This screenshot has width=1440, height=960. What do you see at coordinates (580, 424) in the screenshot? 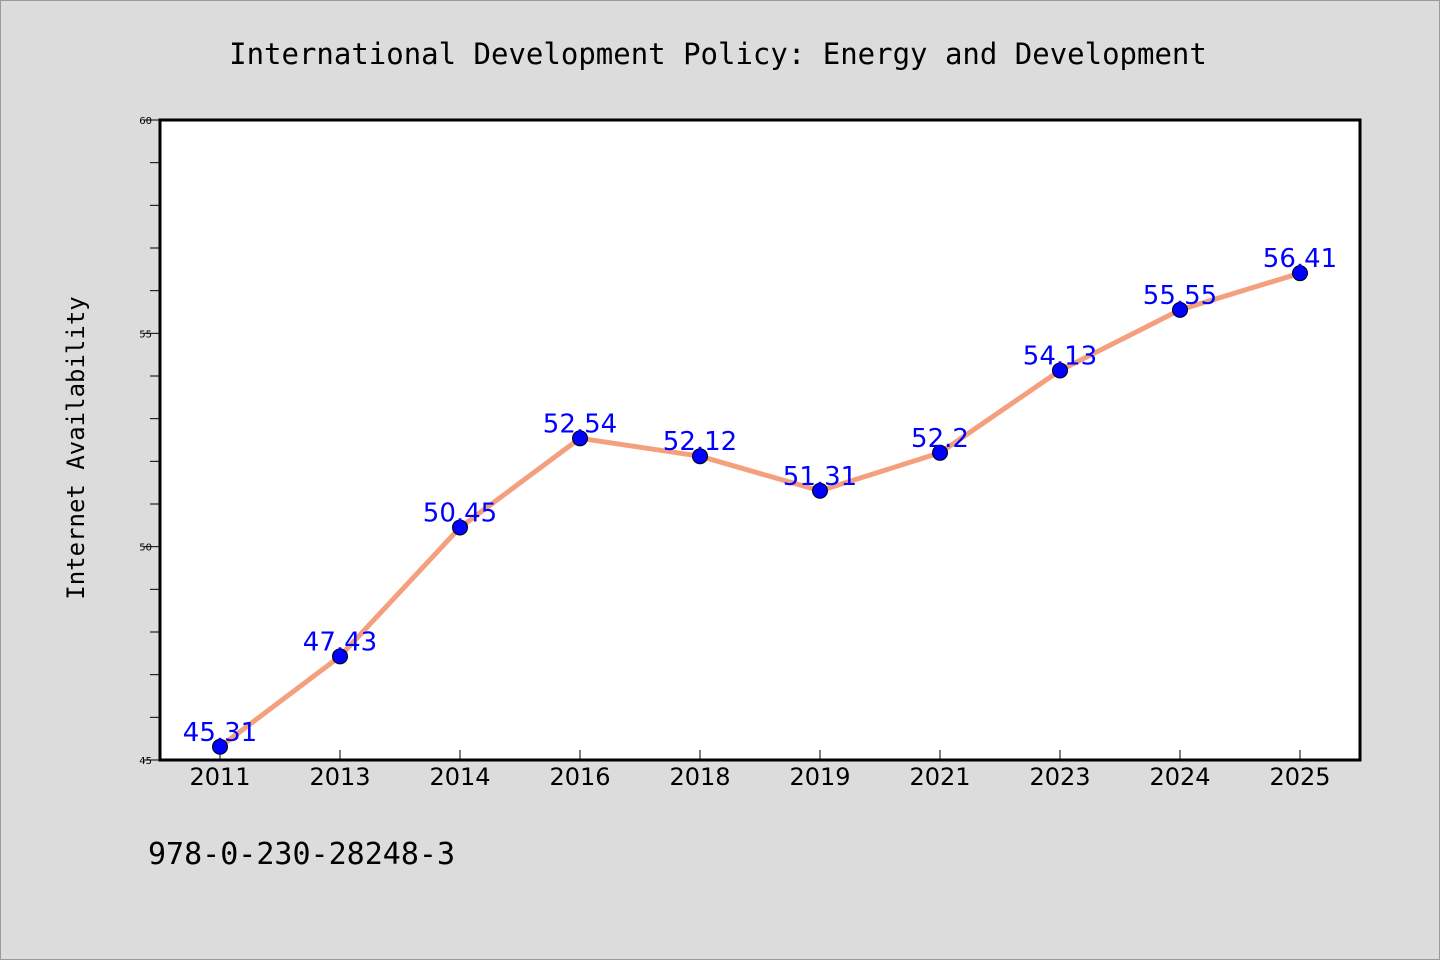
I see `data-label: 52.54` at bounding box center [580, 424].